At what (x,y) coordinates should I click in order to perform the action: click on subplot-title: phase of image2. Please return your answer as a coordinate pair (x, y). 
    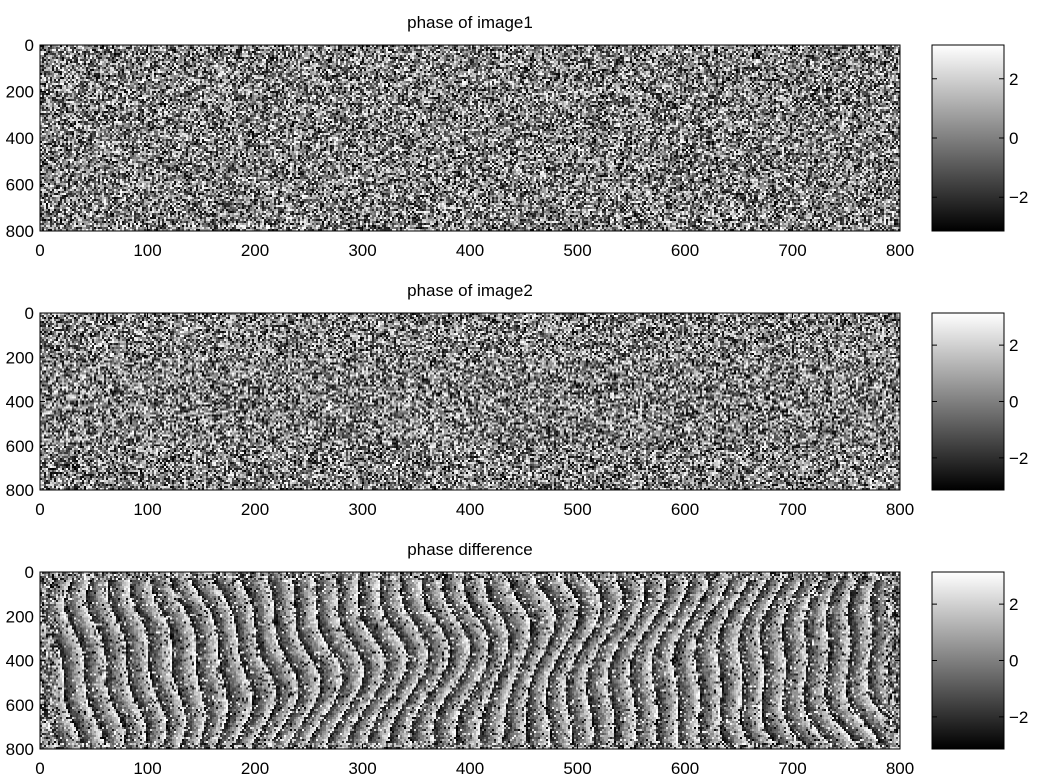
    Looking at the image, I should click on (470, 290).